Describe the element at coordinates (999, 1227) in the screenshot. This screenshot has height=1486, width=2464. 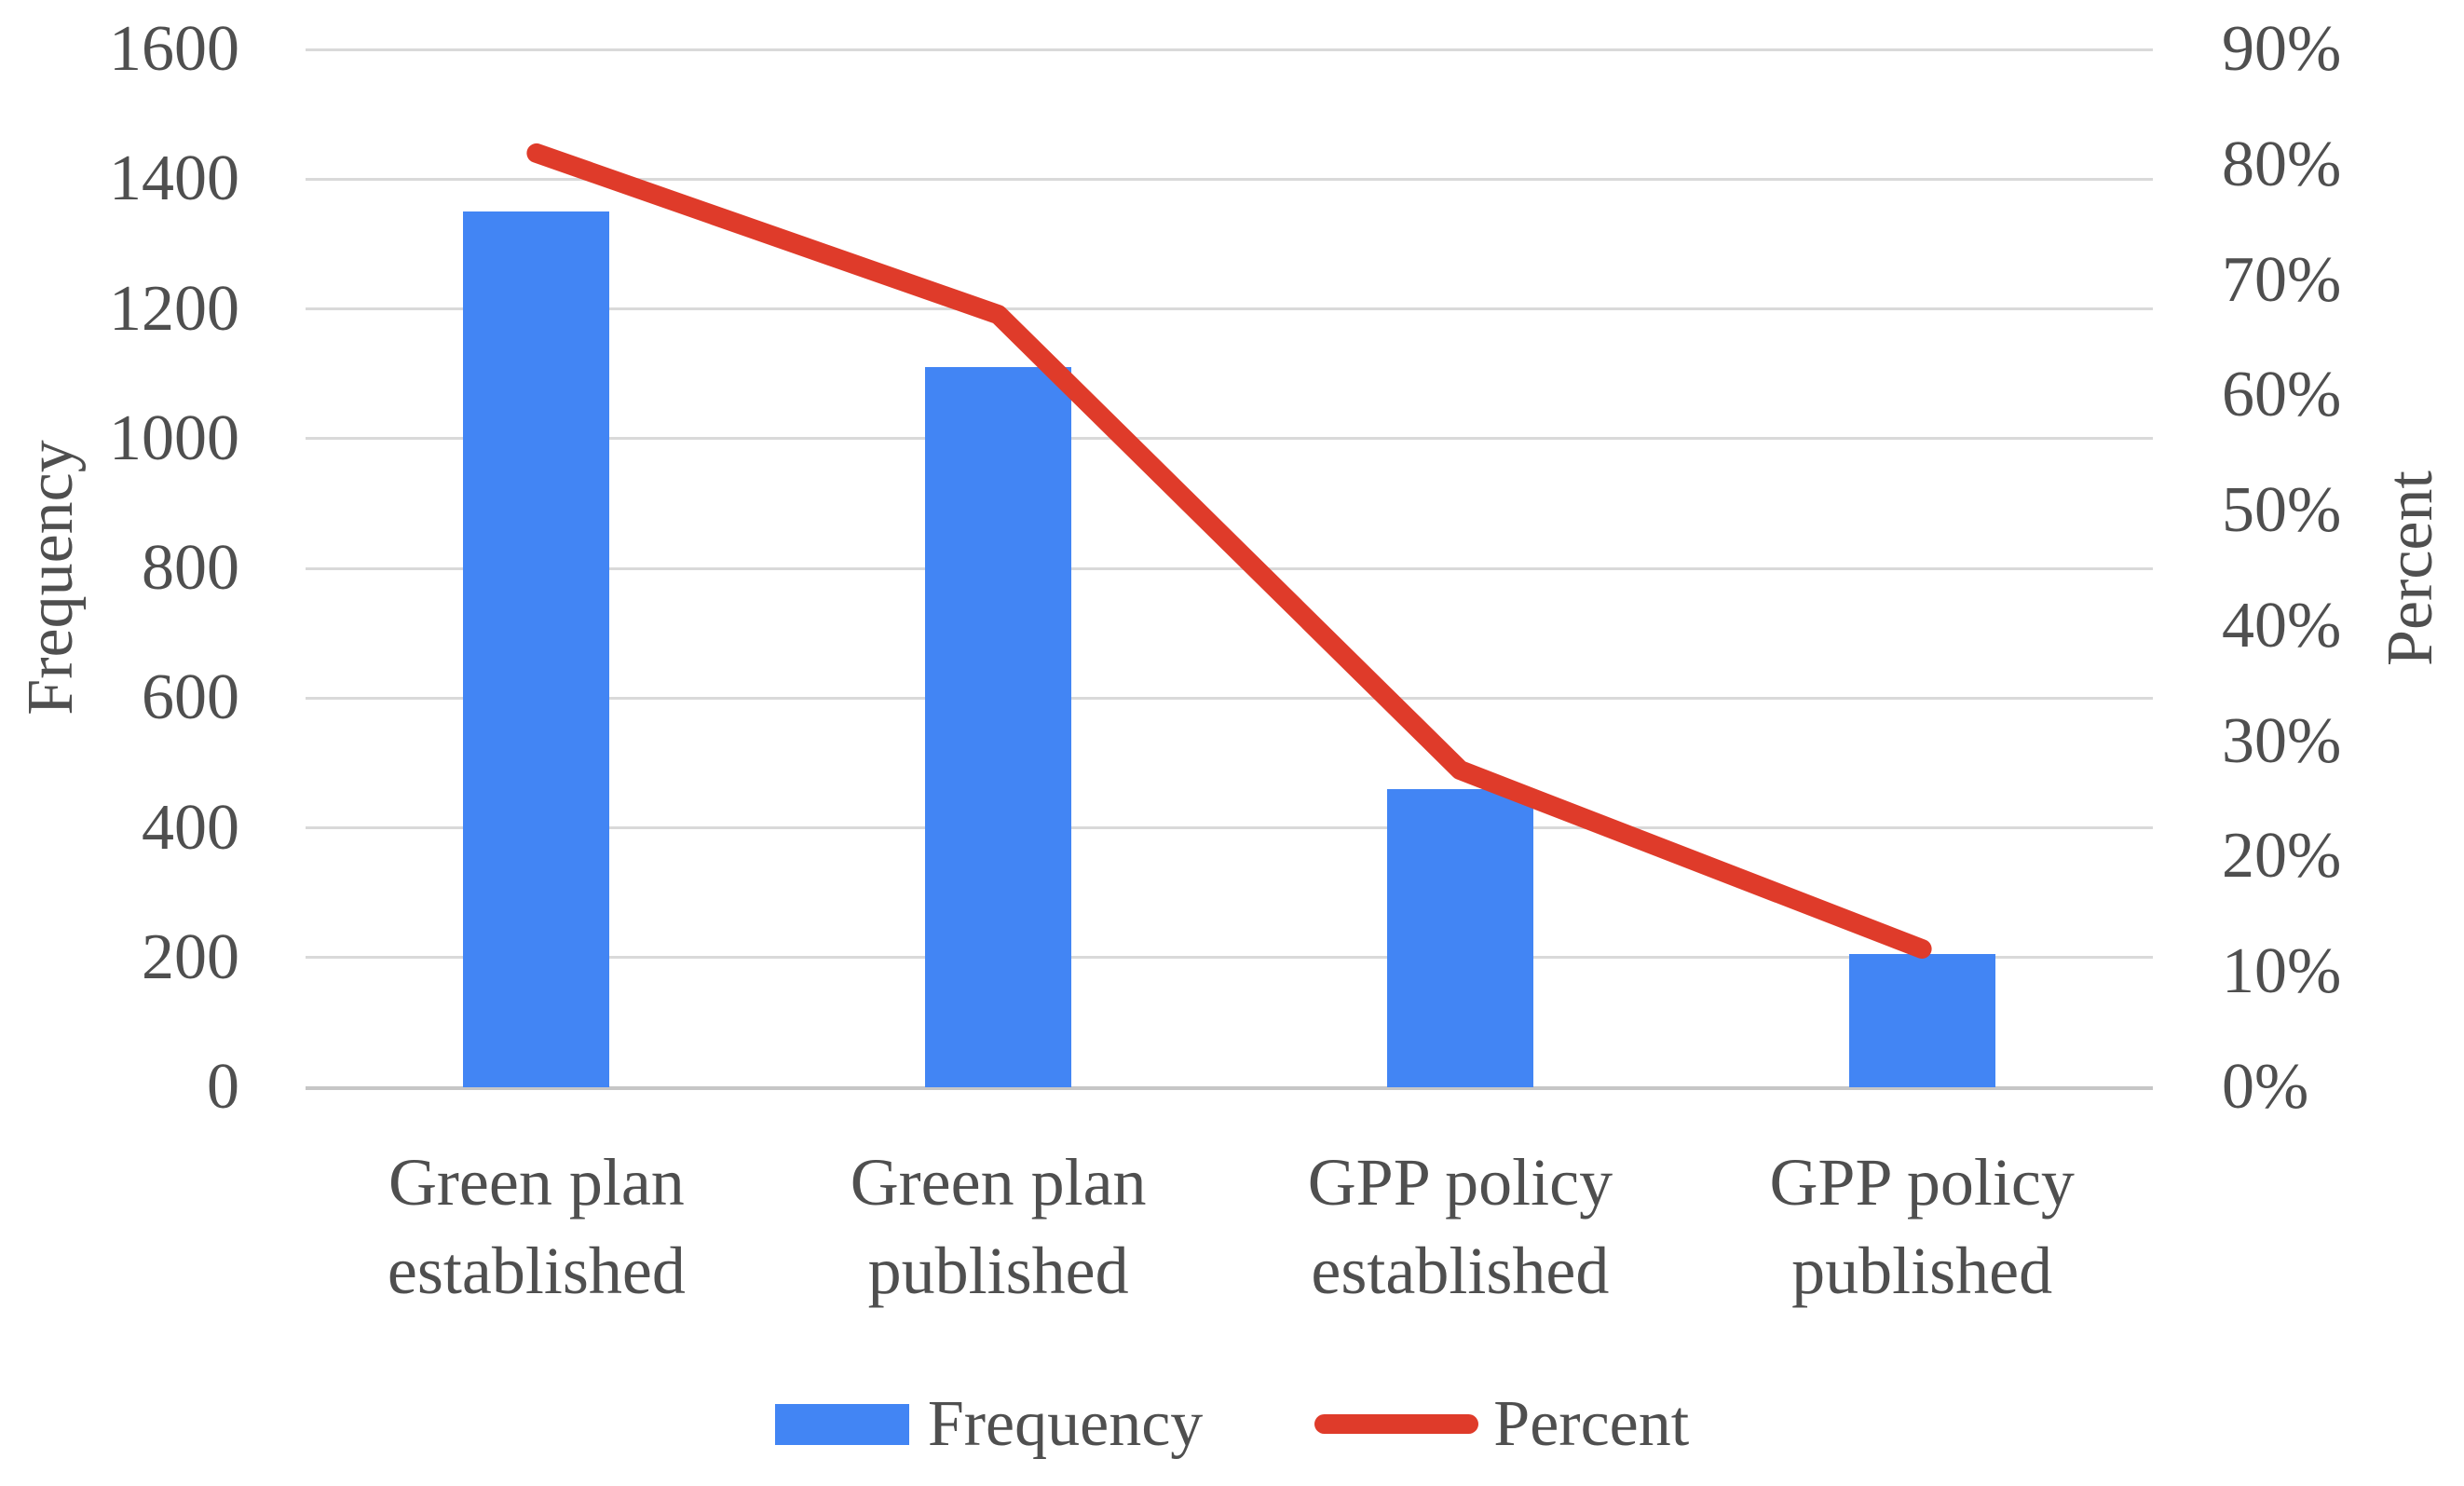
I see `category-label: Green plan published` at that location.